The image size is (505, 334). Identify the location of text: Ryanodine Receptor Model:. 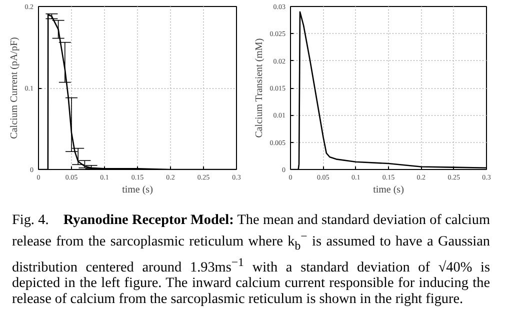
(148, 220).